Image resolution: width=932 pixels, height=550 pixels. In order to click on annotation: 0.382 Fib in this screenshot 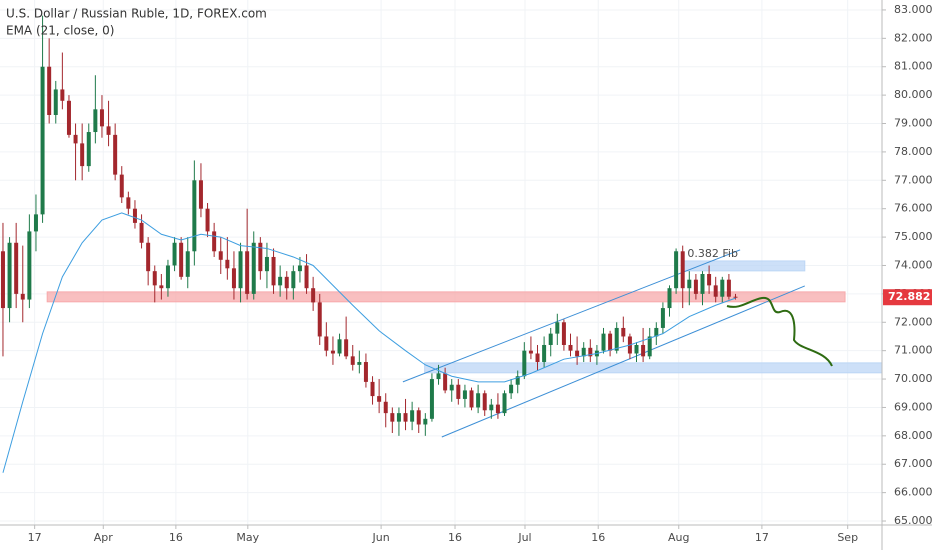, I will do `click(712, 253)`.